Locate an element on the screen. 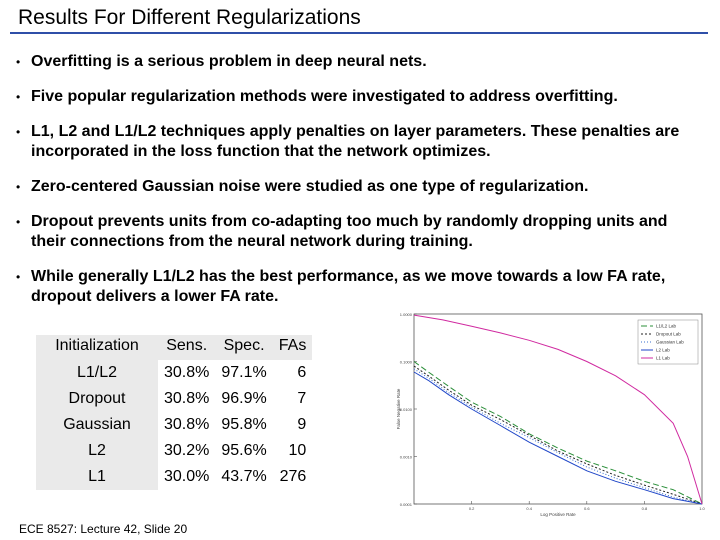 The image size is (720, 540). cell-method: Gaussian is located at coordinates (97, 425).